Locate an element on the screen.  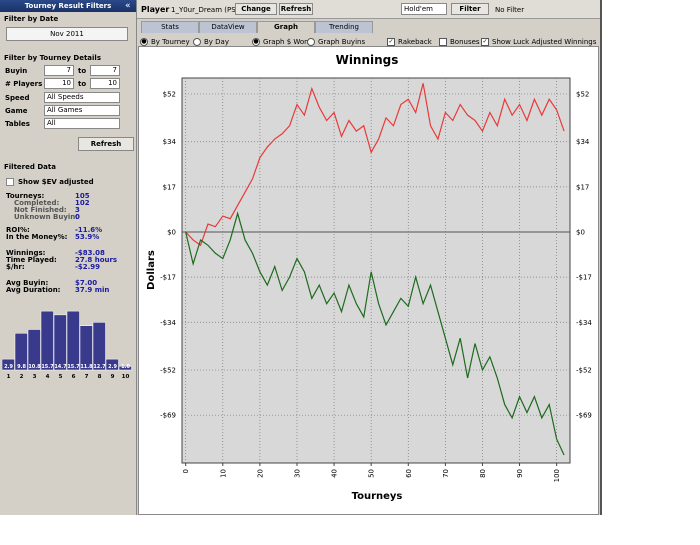
stat-value: 37.9 min is located at coordinates (92, 290).